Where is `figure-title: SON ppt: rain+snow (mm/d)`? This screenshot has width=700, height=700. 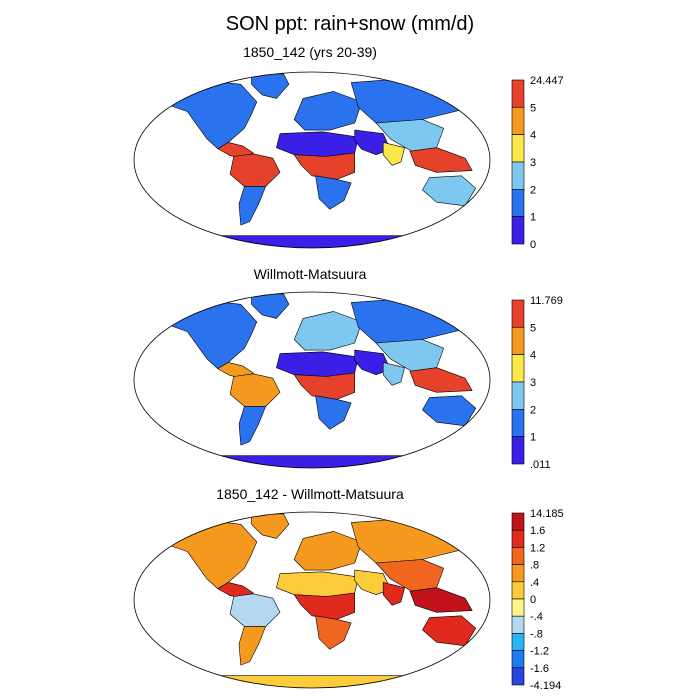
figure-title: SON ppt: rain+snow (mm/d) is located at coordinates (350, 24).